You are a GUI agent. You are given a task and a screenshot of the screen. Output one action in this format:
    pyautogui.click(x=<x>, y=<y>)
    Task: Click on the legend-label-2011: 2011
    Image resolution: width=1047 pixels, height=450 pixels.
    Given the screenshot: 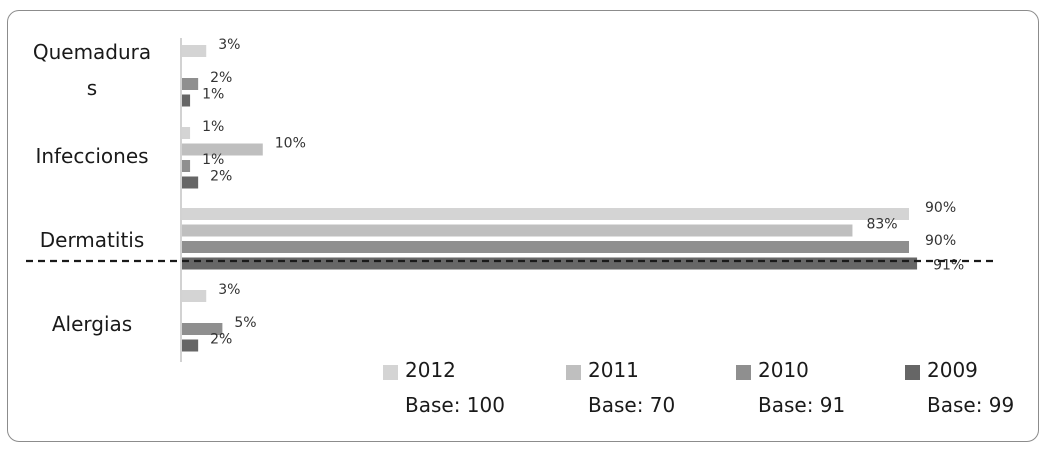 What is the action you would take?
    pyautogui.click(x=613, y=370)
    